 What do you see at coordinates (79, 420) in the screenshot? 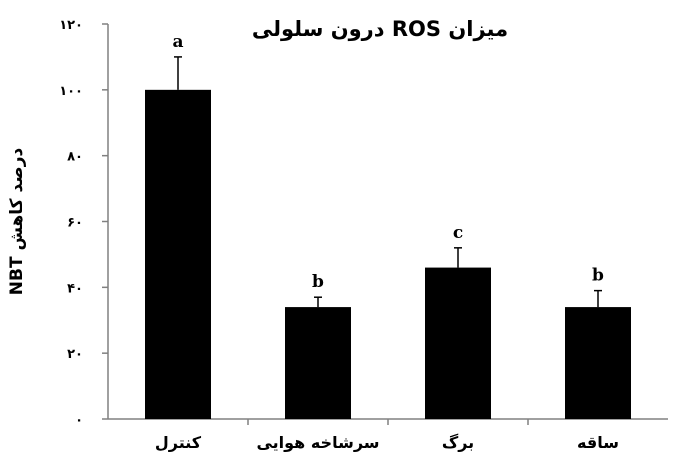
I see `y-tick-label: ۰` at bounding box center [79, 420].